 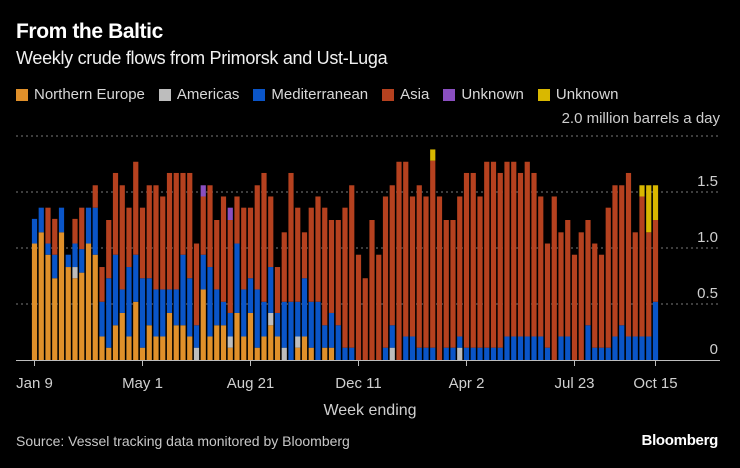 I want to click on legend-swatch-asia, so click(x=388, y=94).